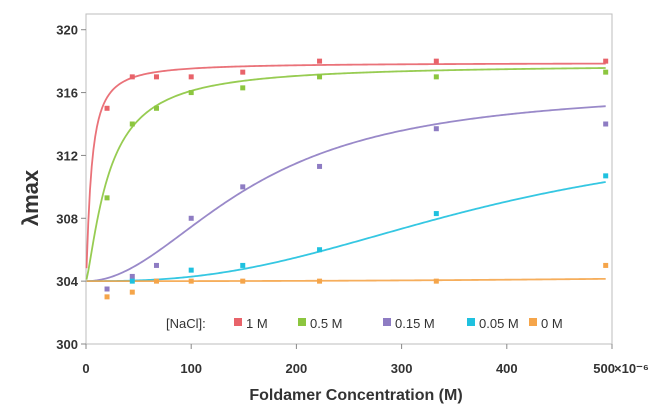 The height and width of the screenshot is (408, 654). Describe the element at coordinates (85, 368) in the screenshot. I see `x-tick-label: 0` at that location.